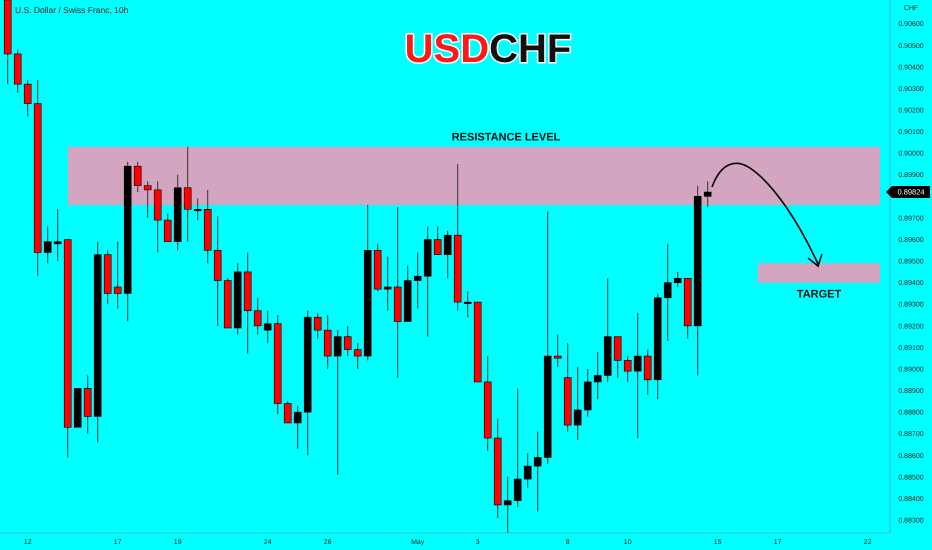  What do you see at coordinates (506, 138) in the screenshot?
I see `band-label: RESISTANCE LEVEL` at bounding box center [506, 138].